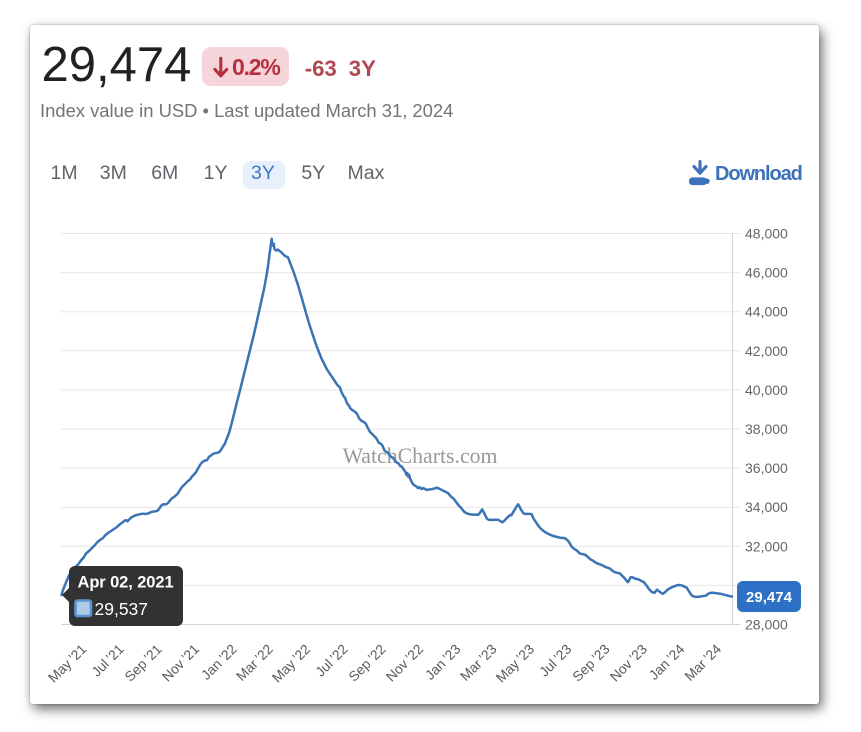  Describe the element at coordinates (367, 663) in the screenshot. I see `svg-text: Sep ’22` at that location.